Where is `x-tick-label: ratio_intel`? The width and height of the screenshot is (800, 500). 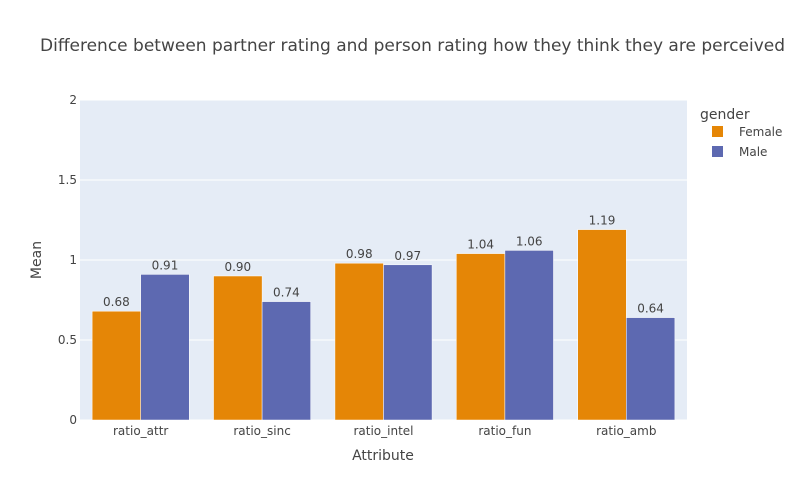
x-tick-label: ratio_intel is located at coordinates (383, 431).